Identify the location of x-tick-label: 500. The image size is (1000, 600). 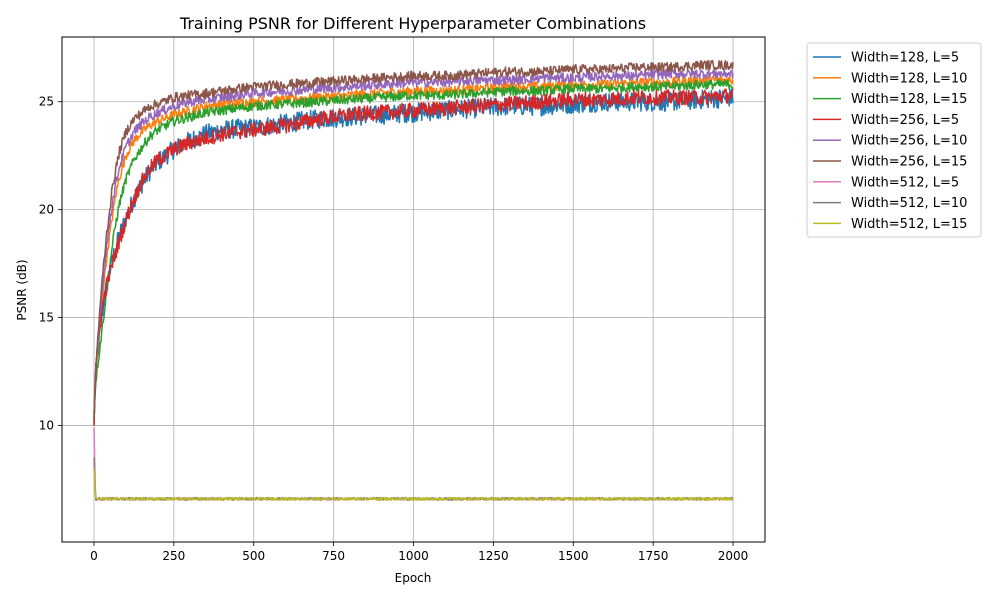
(253, 556).